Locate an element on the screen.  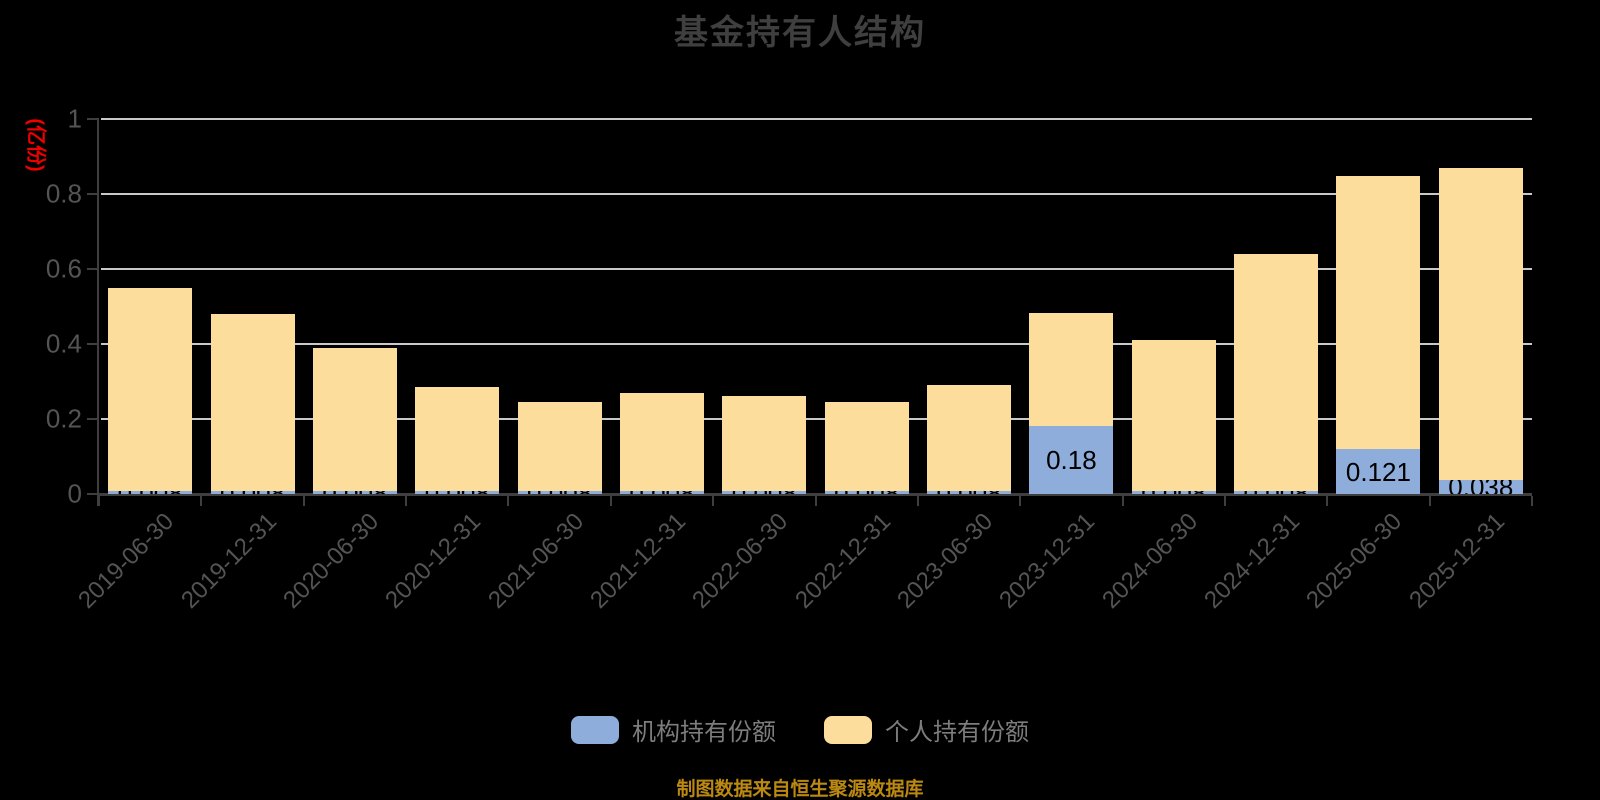
x-axis-label: 2024-06-30 is located at coordinates (1149, 561).